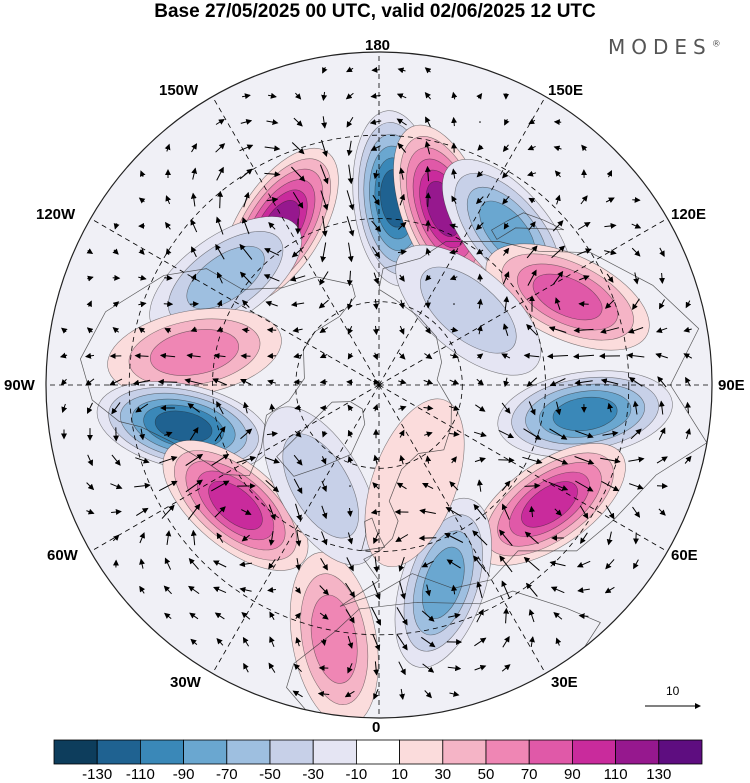  Describe the element at coordinates (373, 534) in the screenshot. I see `coastline-british-isles` at that location.